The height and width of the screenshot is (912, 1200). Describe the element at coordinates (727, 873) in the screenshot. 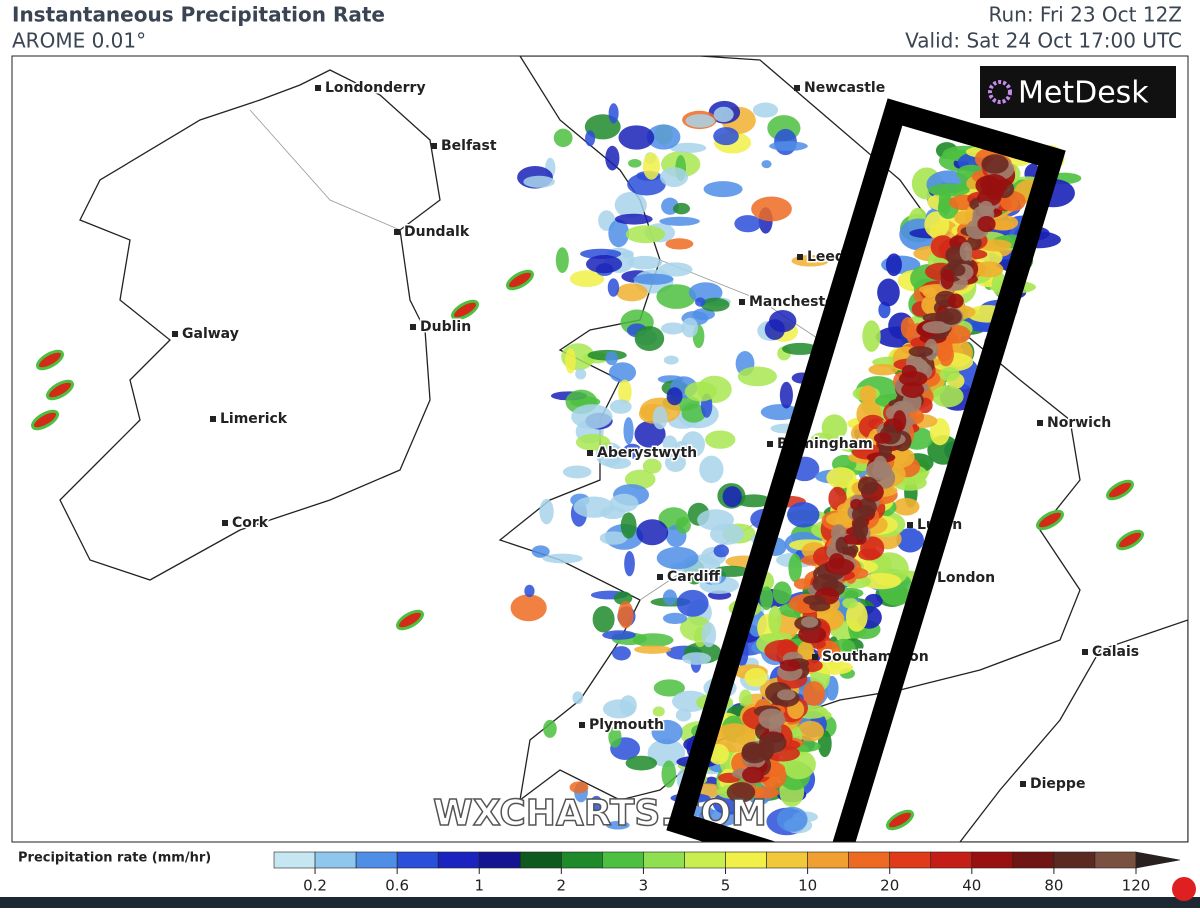

I see `colorbar: 0.2 0.6 1 2 3 5 10 20 40 80 120` at that location.